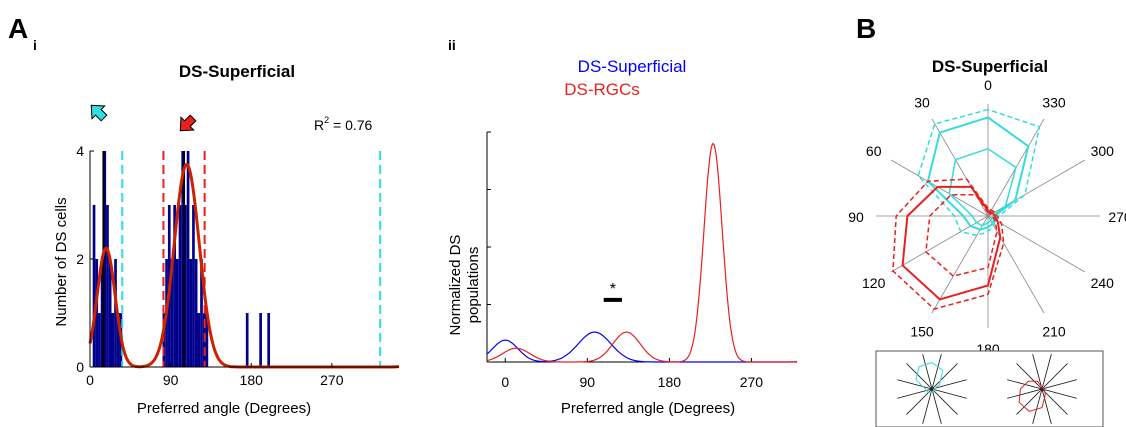 The height and width of the screenshot is (427, 1126). I want to click on cyan-dashed-trace, so click(979, 172).